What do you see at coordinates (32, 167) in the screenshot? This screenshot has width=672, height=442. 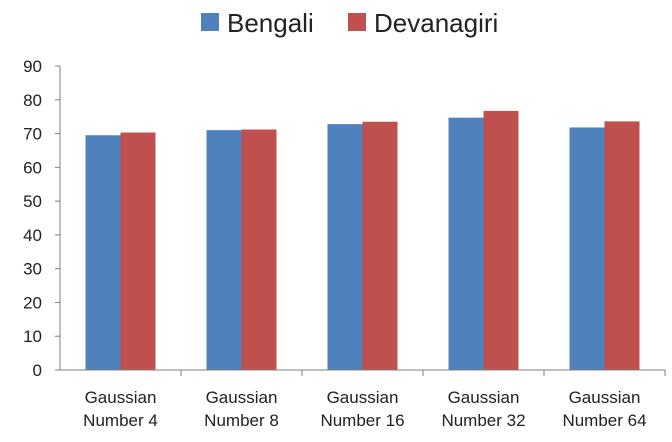 I see `y-tick-label: 60` at bounding box center [32, 167].